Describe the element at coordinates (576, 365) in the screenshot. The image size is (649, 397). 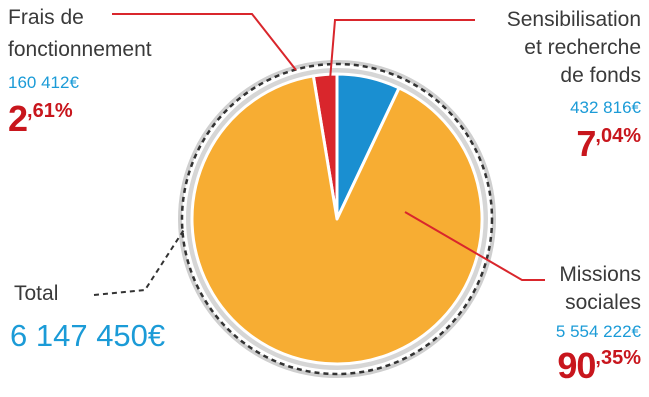
I see `missions-percent-int: 90` at that location.